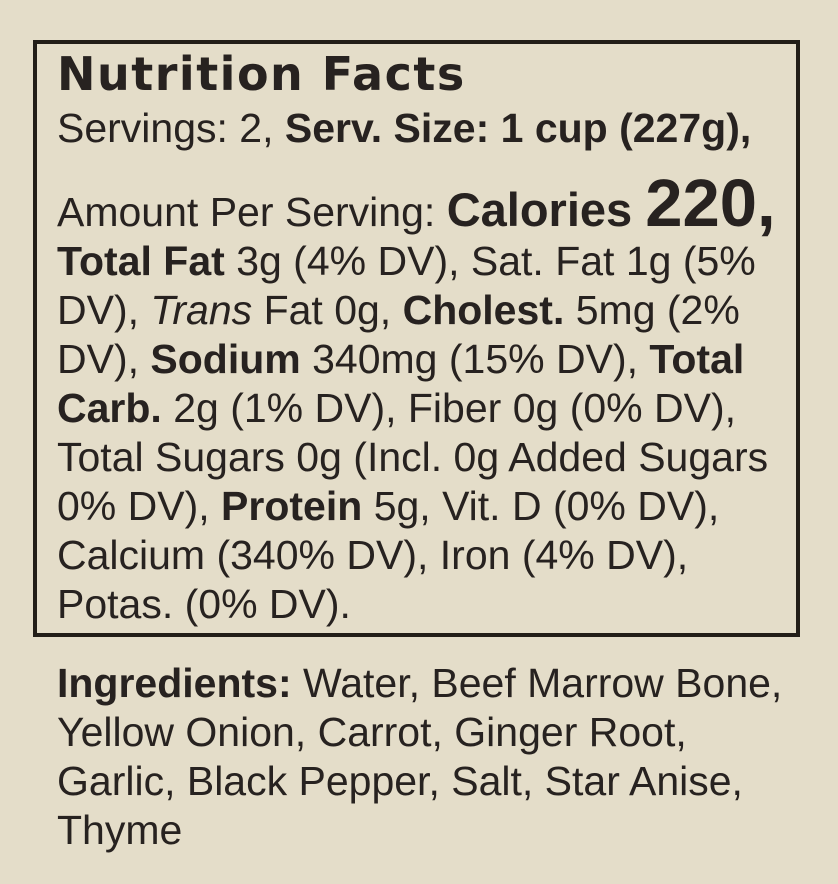 The image size is (838, 884). What do you see at coordinates (252, 212) in the screenshot?
I see `text-segment-regular: Amount Per Serving:` at bounding box center [252, 212].